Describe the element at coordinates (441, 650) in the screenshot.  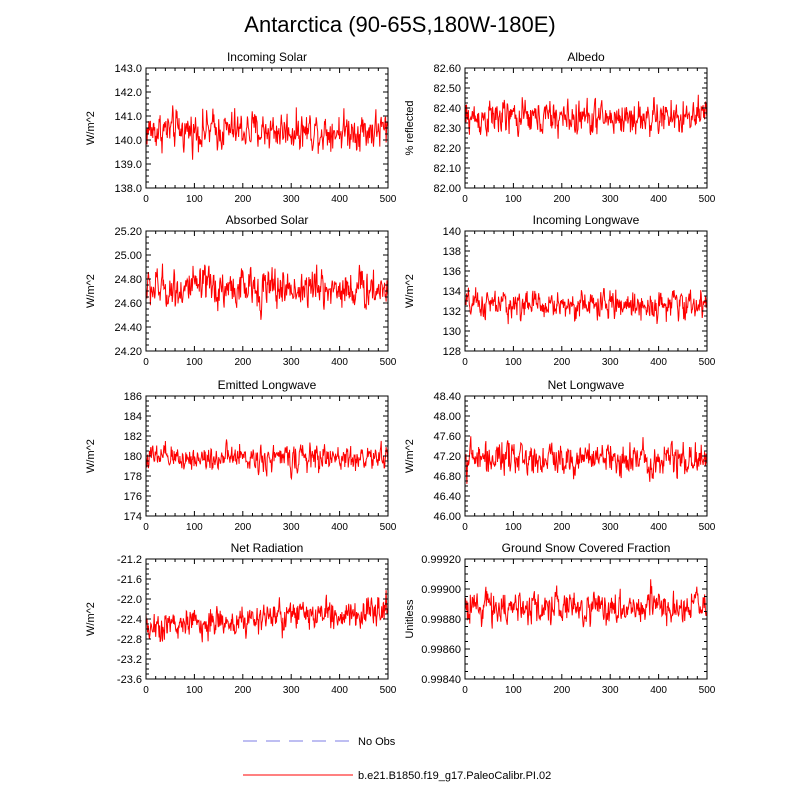
I see `y-tick-label-ground-snow-covered-fraction: 0.99860` at that location.